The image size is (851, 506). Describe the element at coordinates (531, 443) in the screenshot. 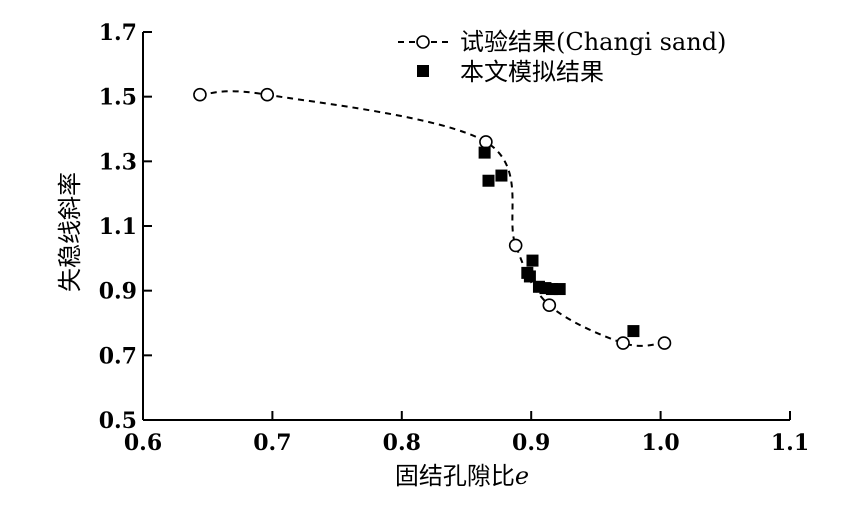

I see `x-tick-label: 0.9` at that location.